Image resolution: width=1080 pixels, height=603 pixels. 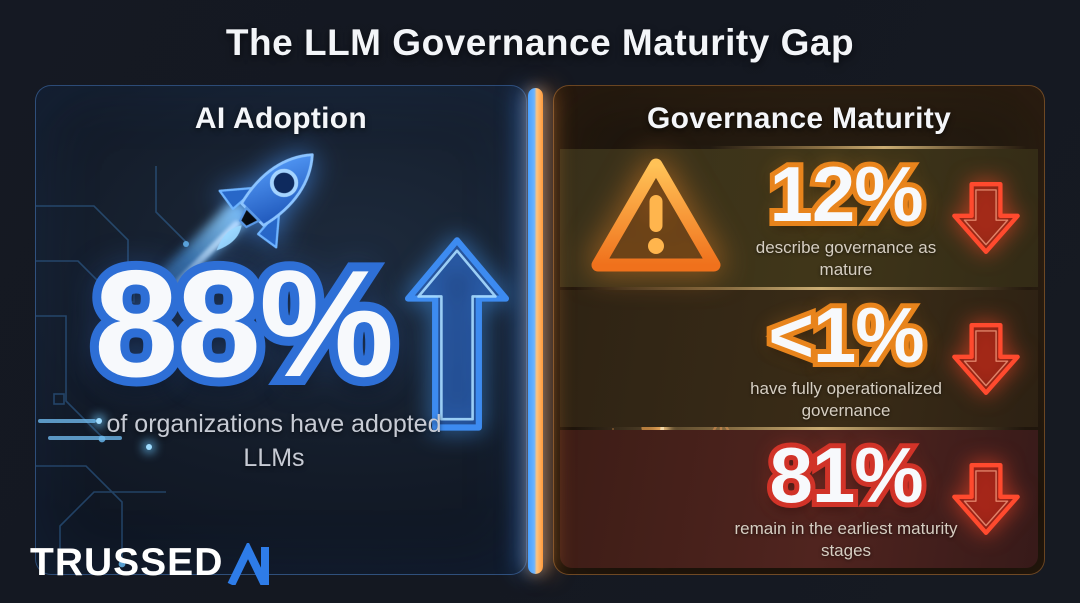 What do you see at coordinates (846, 193) in the screenshot?
I see `stat-value: 12% 12%` at bounding box center [846, 193].